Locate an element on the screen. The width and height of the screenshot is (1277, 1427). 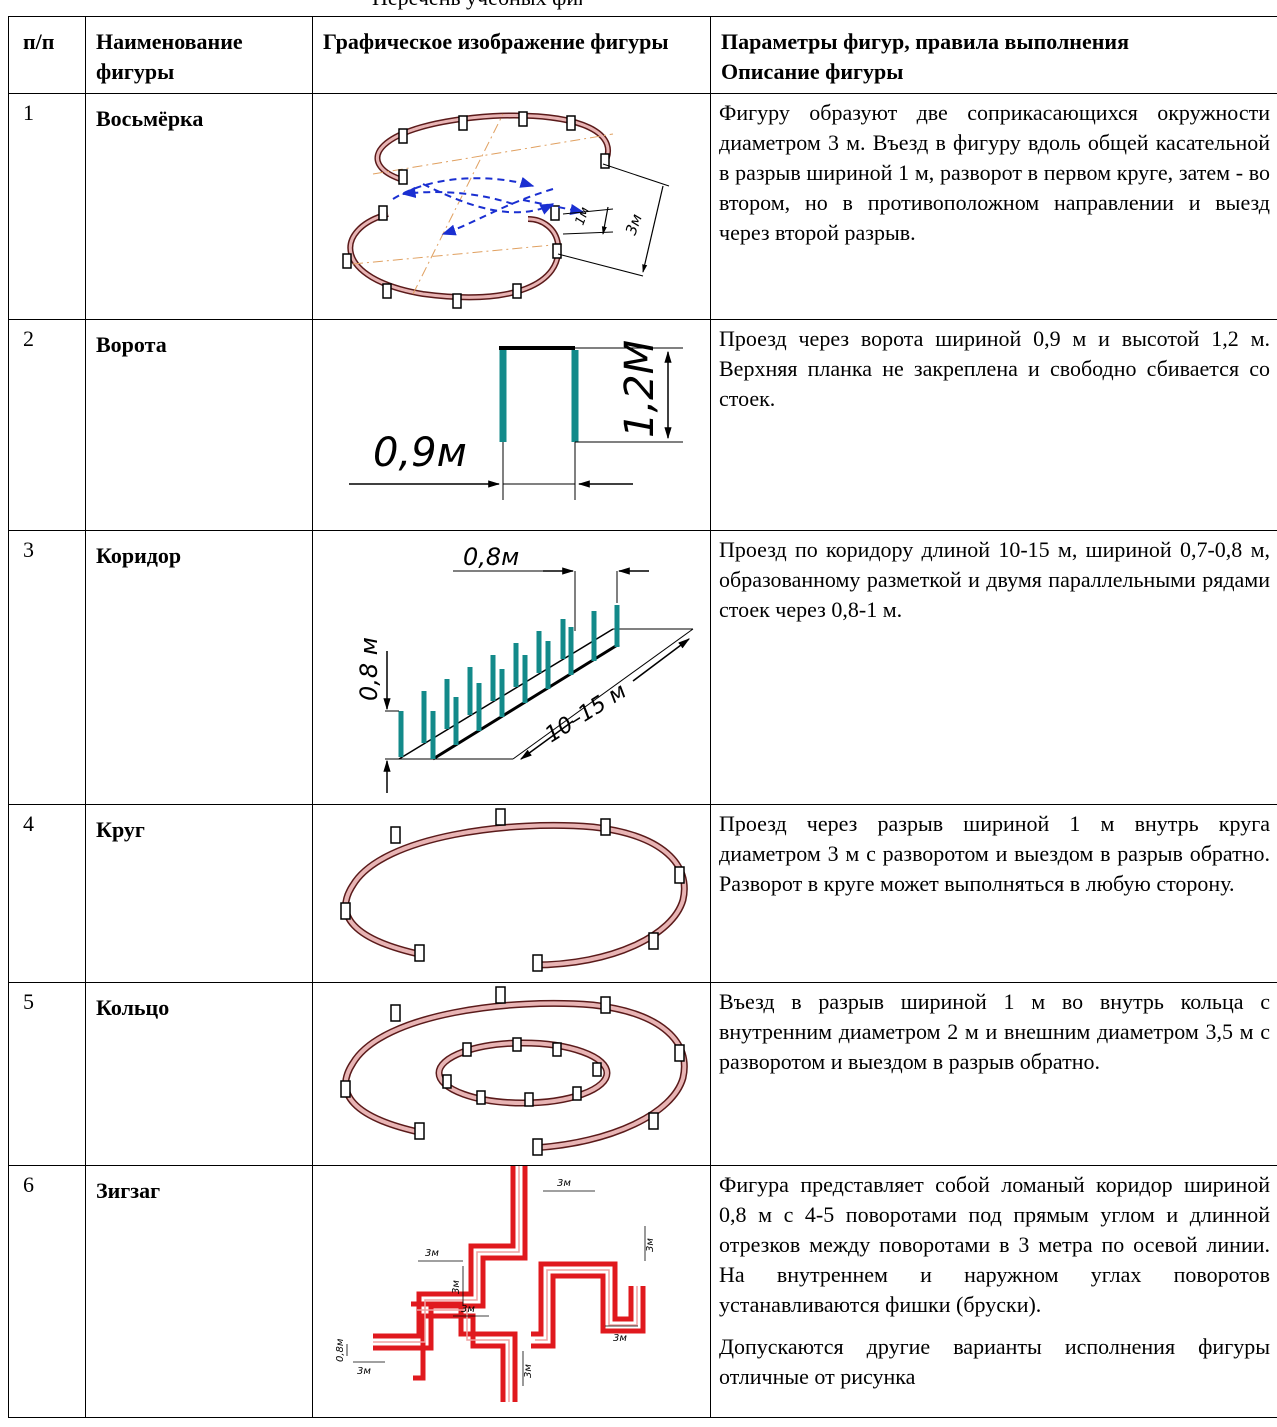
header-name: Наименование фигуры is located at coordinates (199, 55).